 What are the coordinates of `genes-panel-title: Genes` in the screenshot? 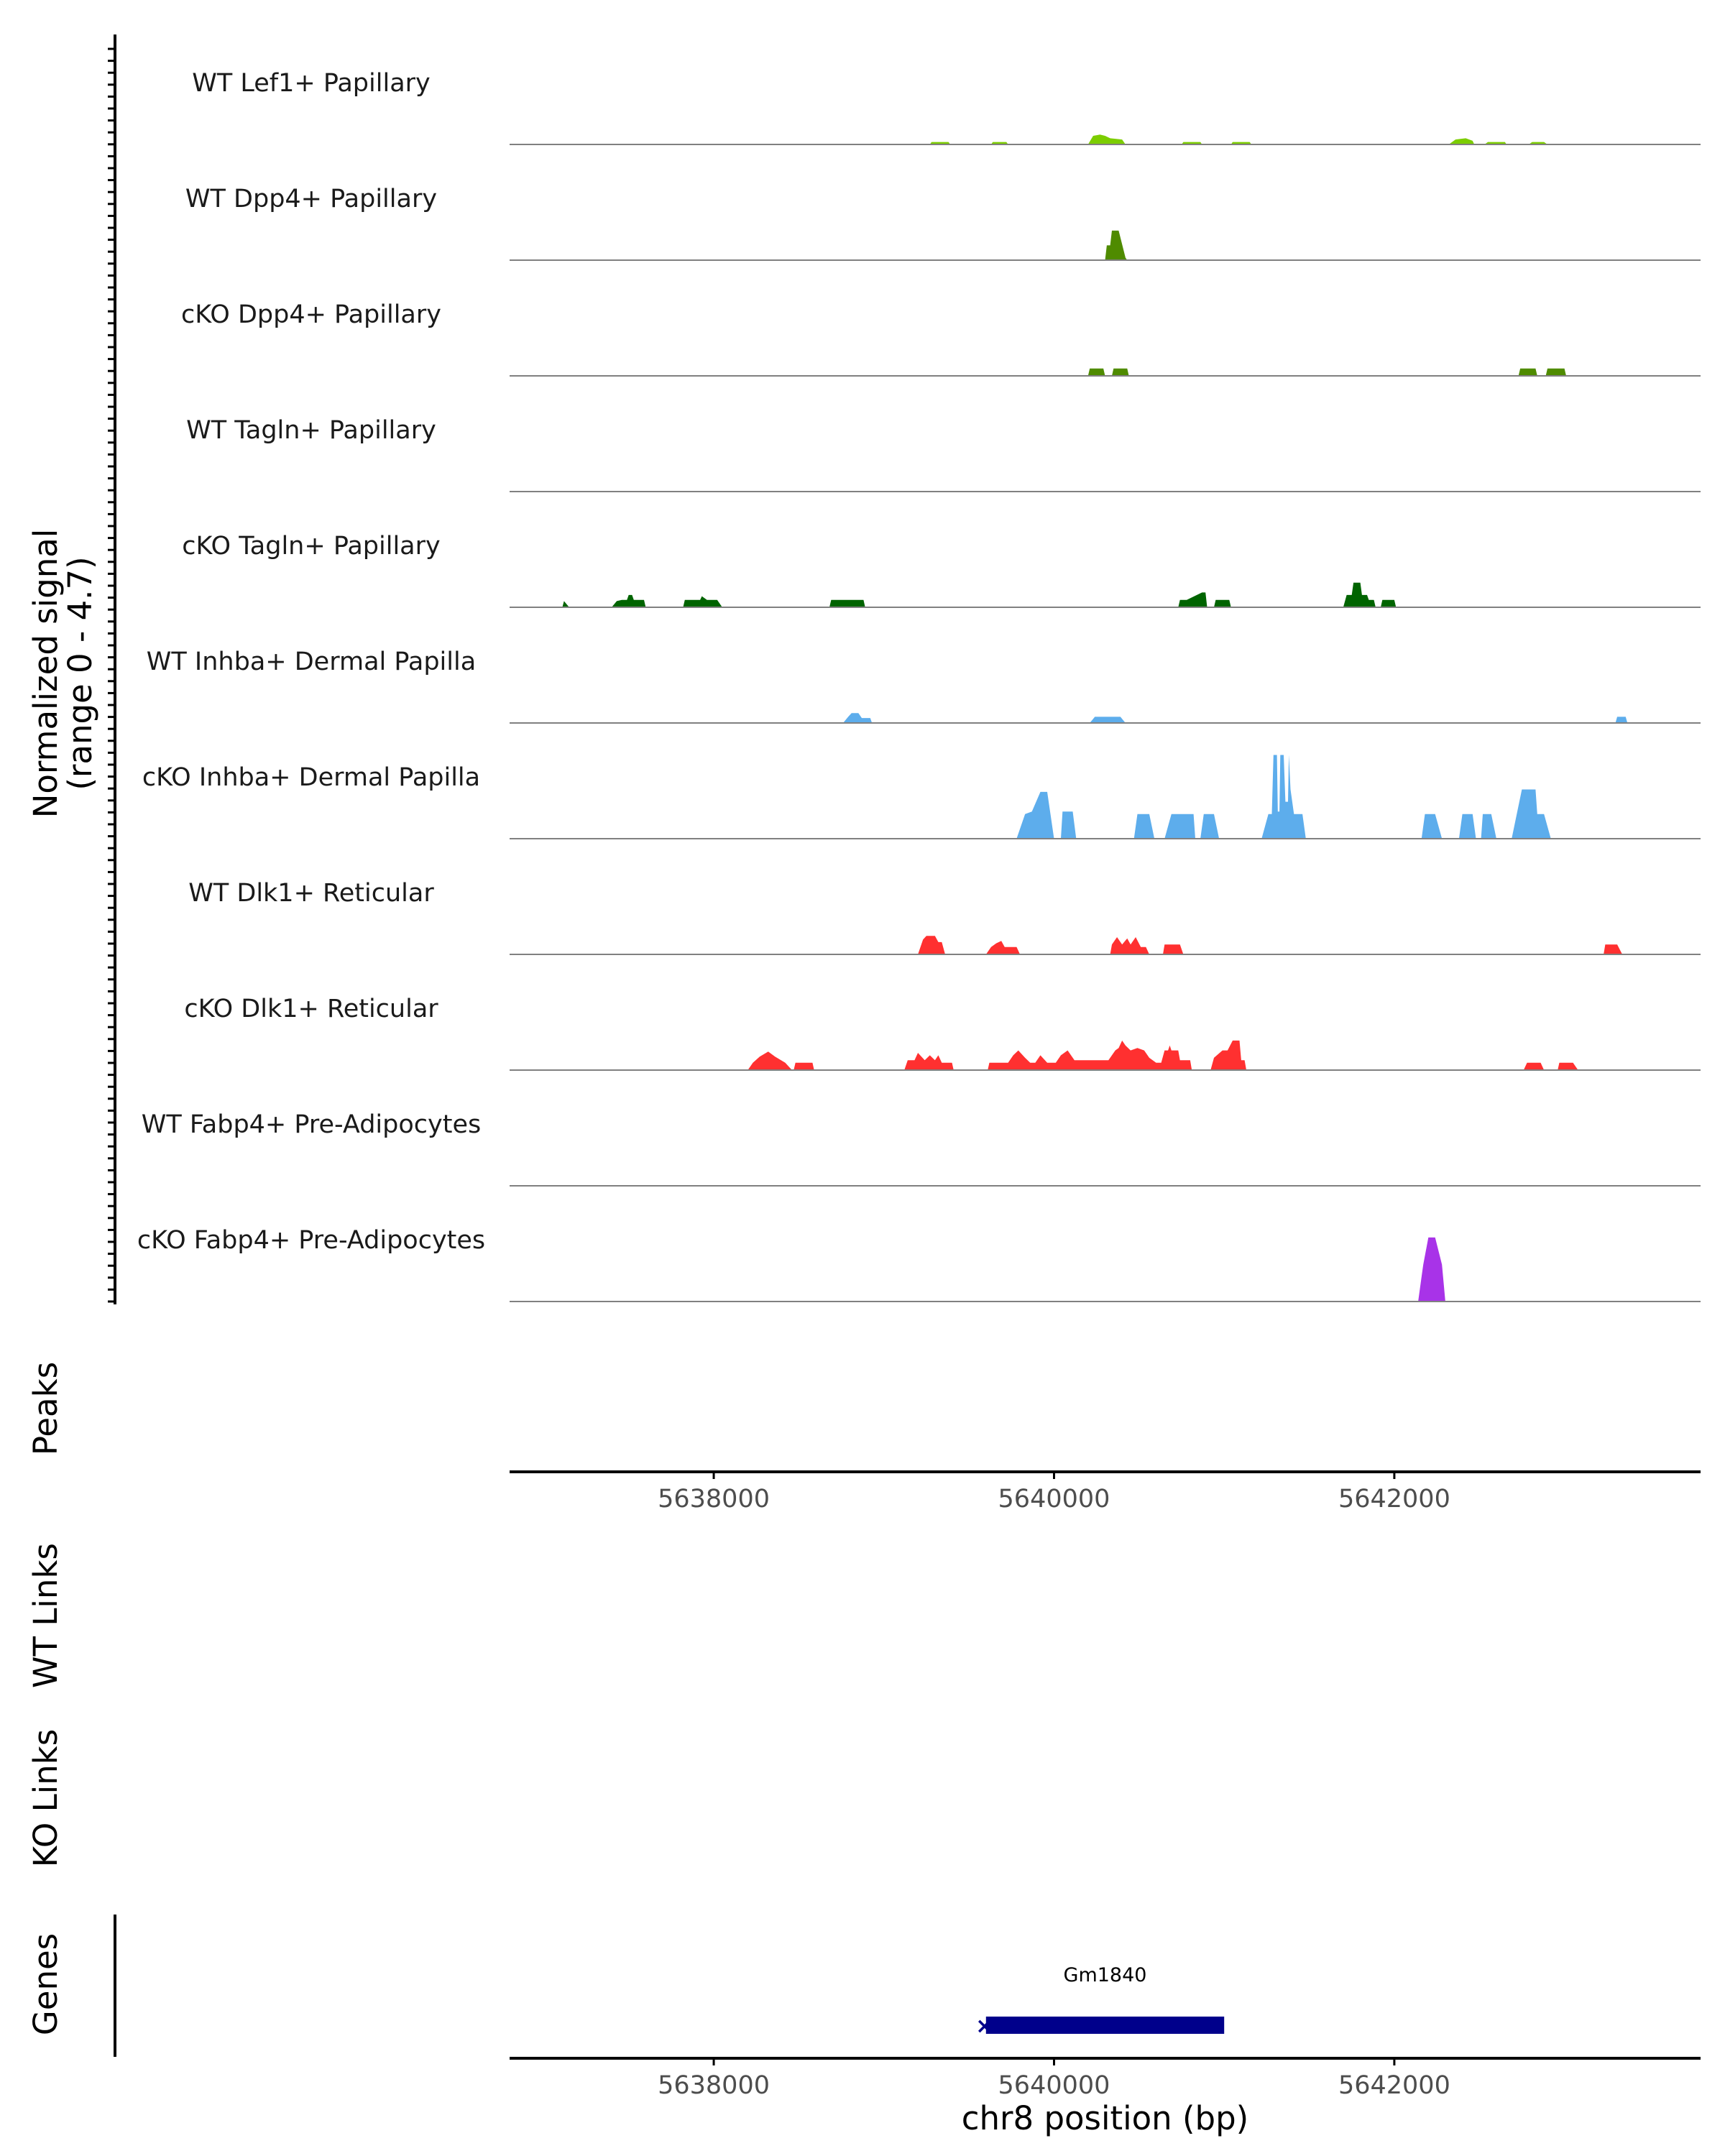 It's located at (46, 1984).